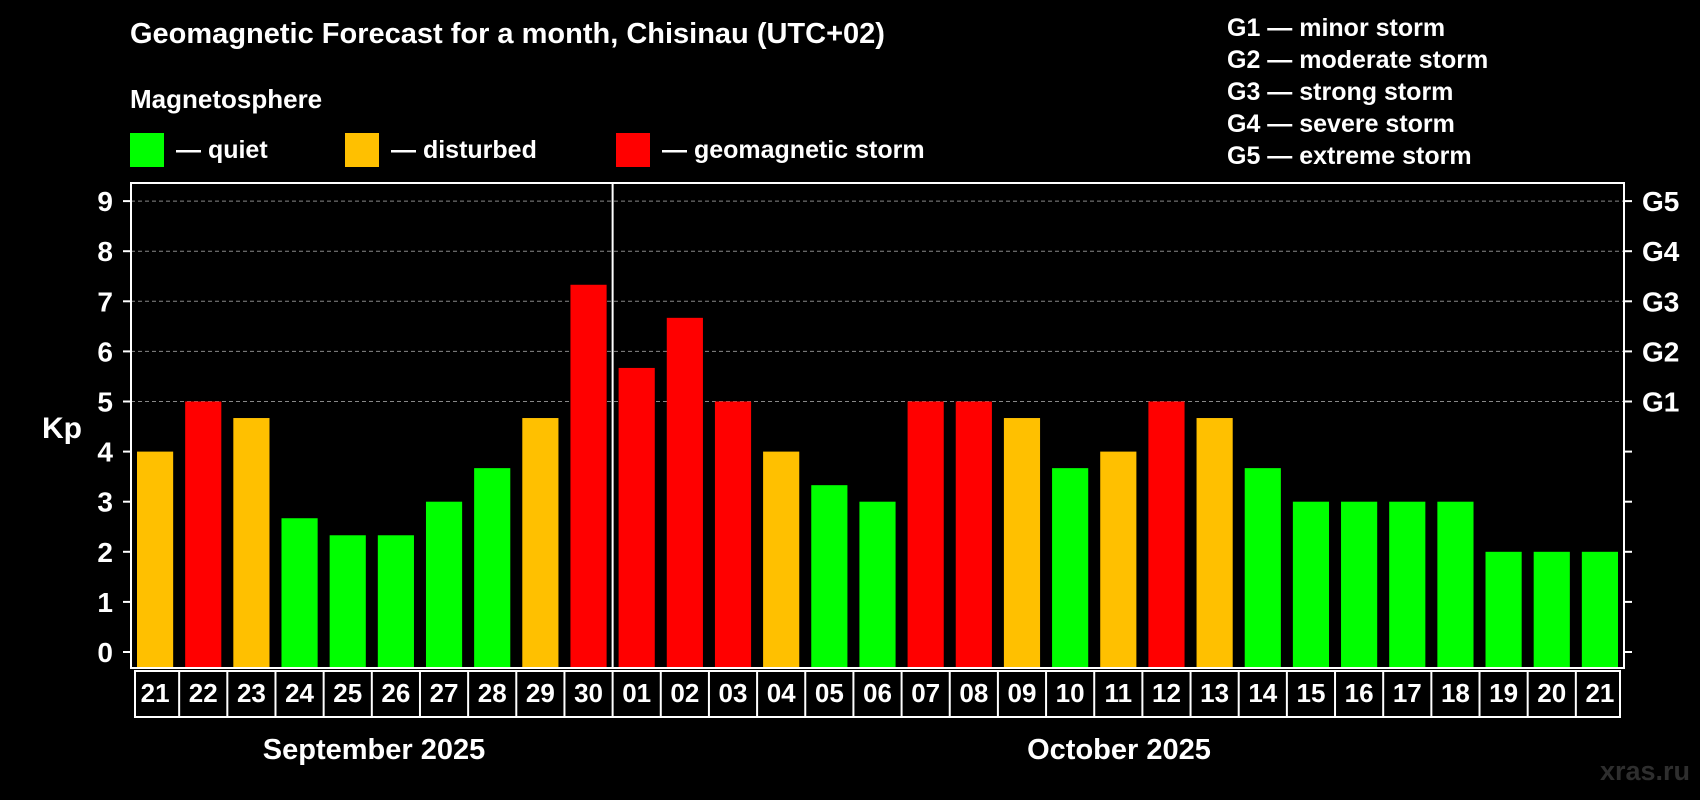 The height and width of the screenshot is (800, 1700). Describe the element at coordinates (925, 693) in the screenshot. I see `date-label: 07` at that location.